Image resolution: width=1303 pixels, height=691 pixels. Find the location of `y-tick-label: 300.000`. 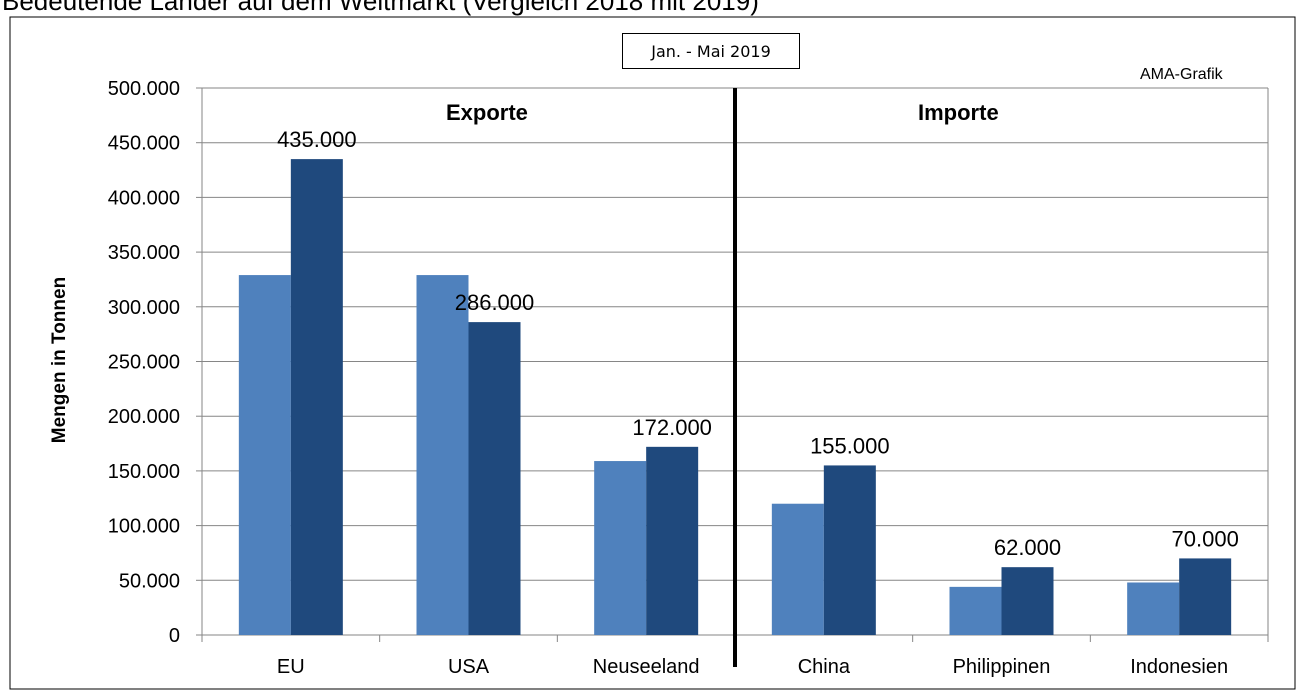

y-tick-label: 300.000 is located at coordinates (144, 308).